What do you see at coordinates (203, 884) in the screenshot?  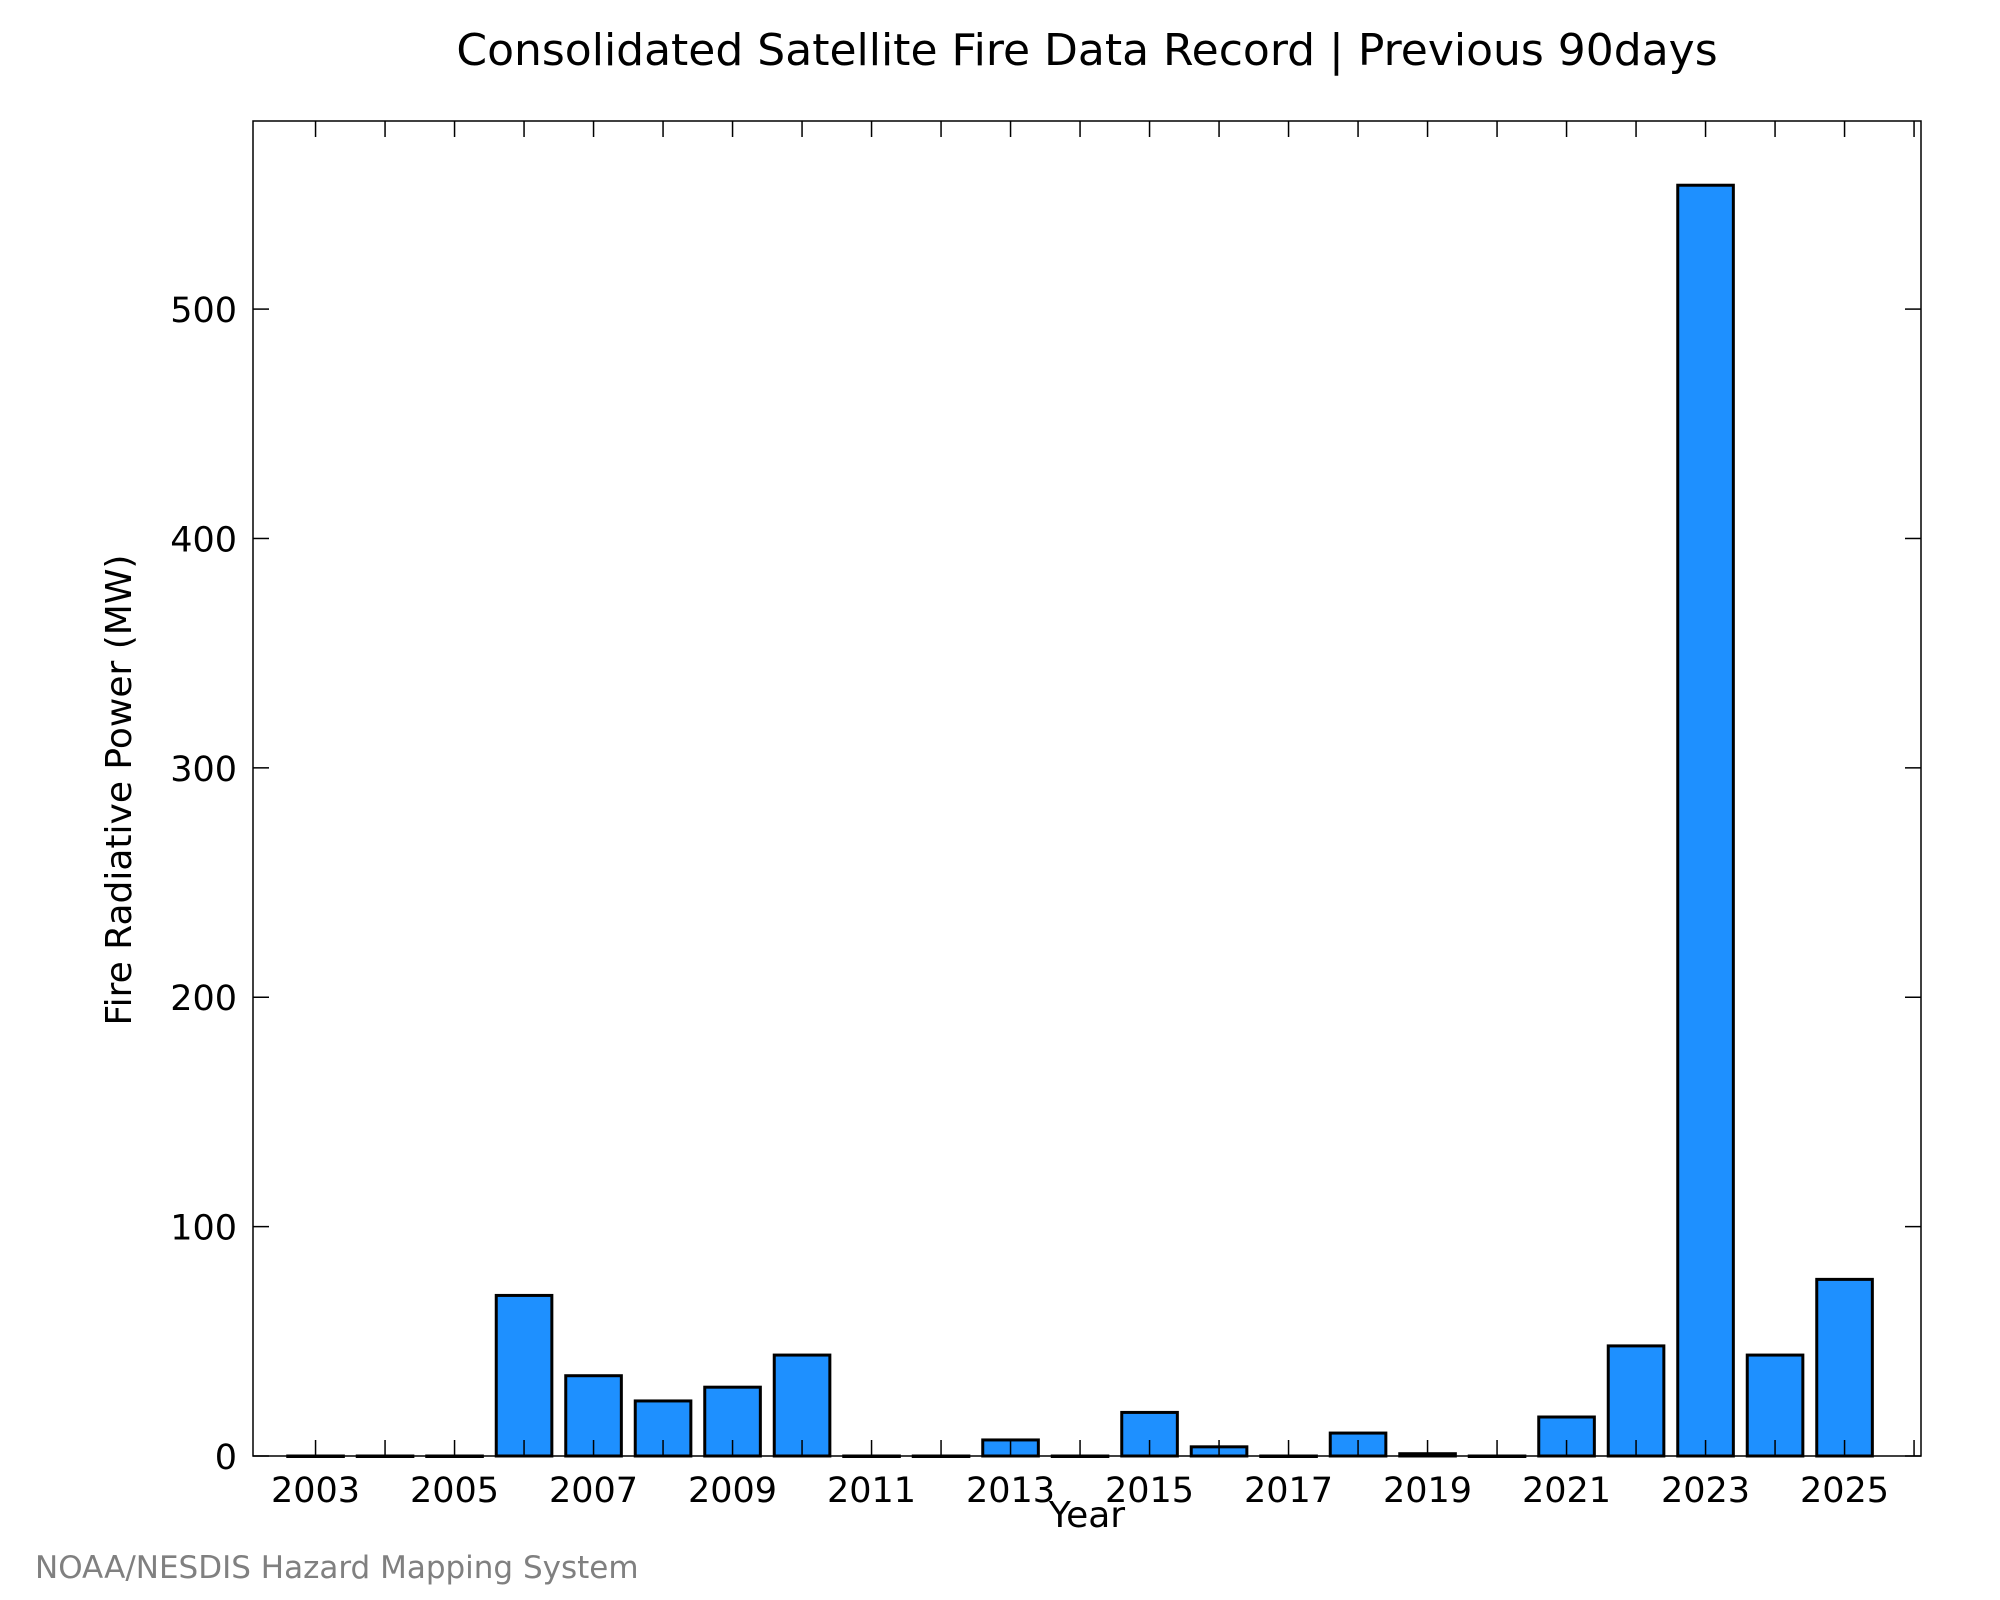 I see `y-tick-labels: 0 100 200 300 400 500` at bounding box center [203, 884].